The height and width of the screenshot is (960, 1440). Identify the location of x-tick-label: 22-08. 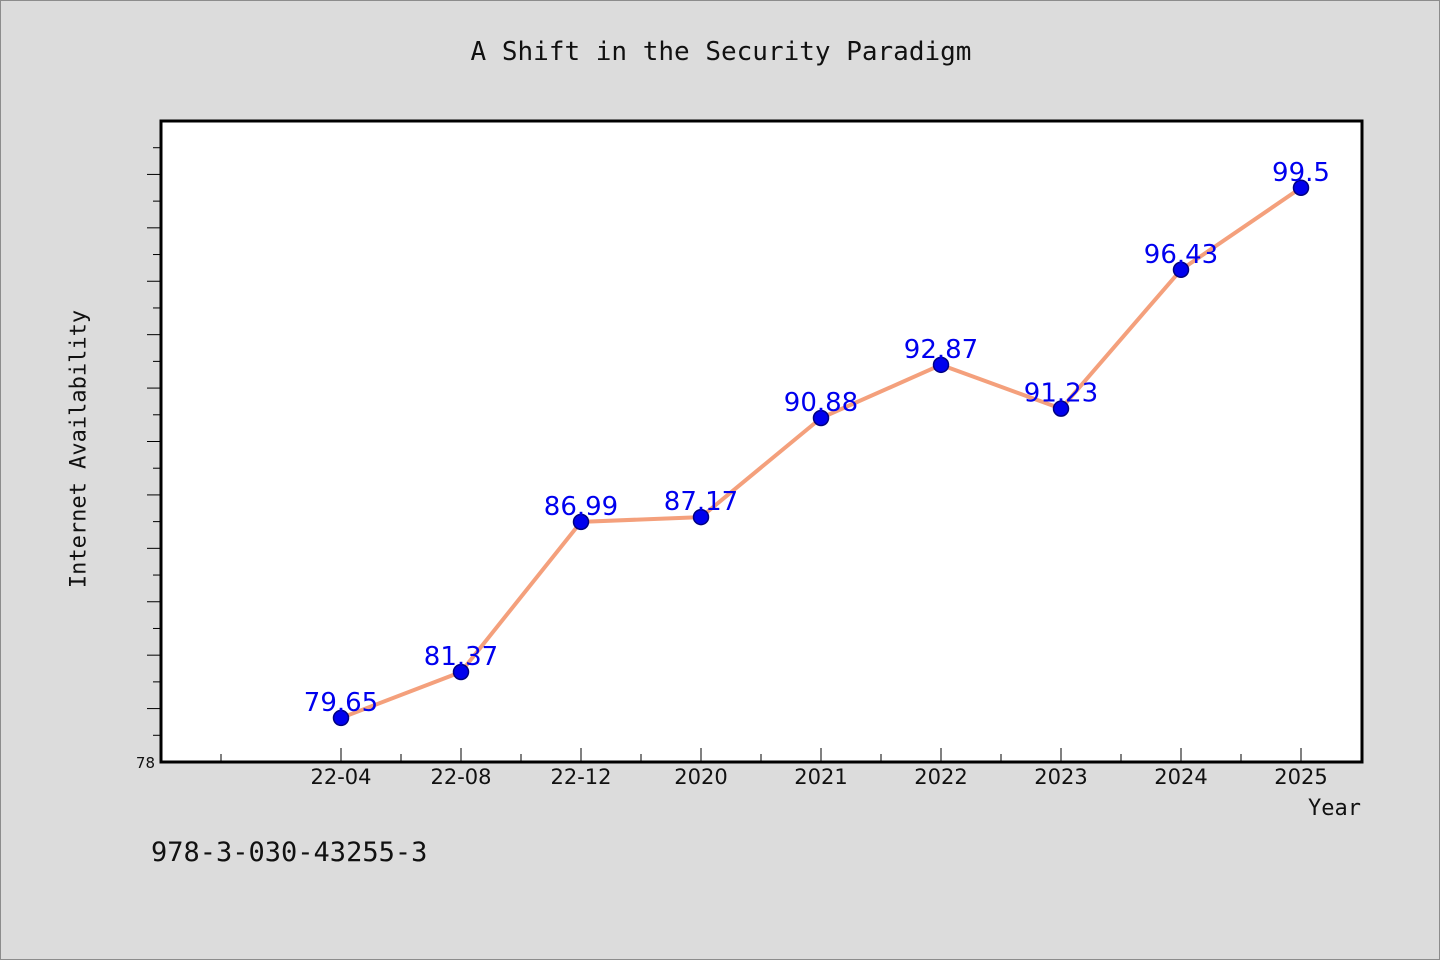
(460, 777).